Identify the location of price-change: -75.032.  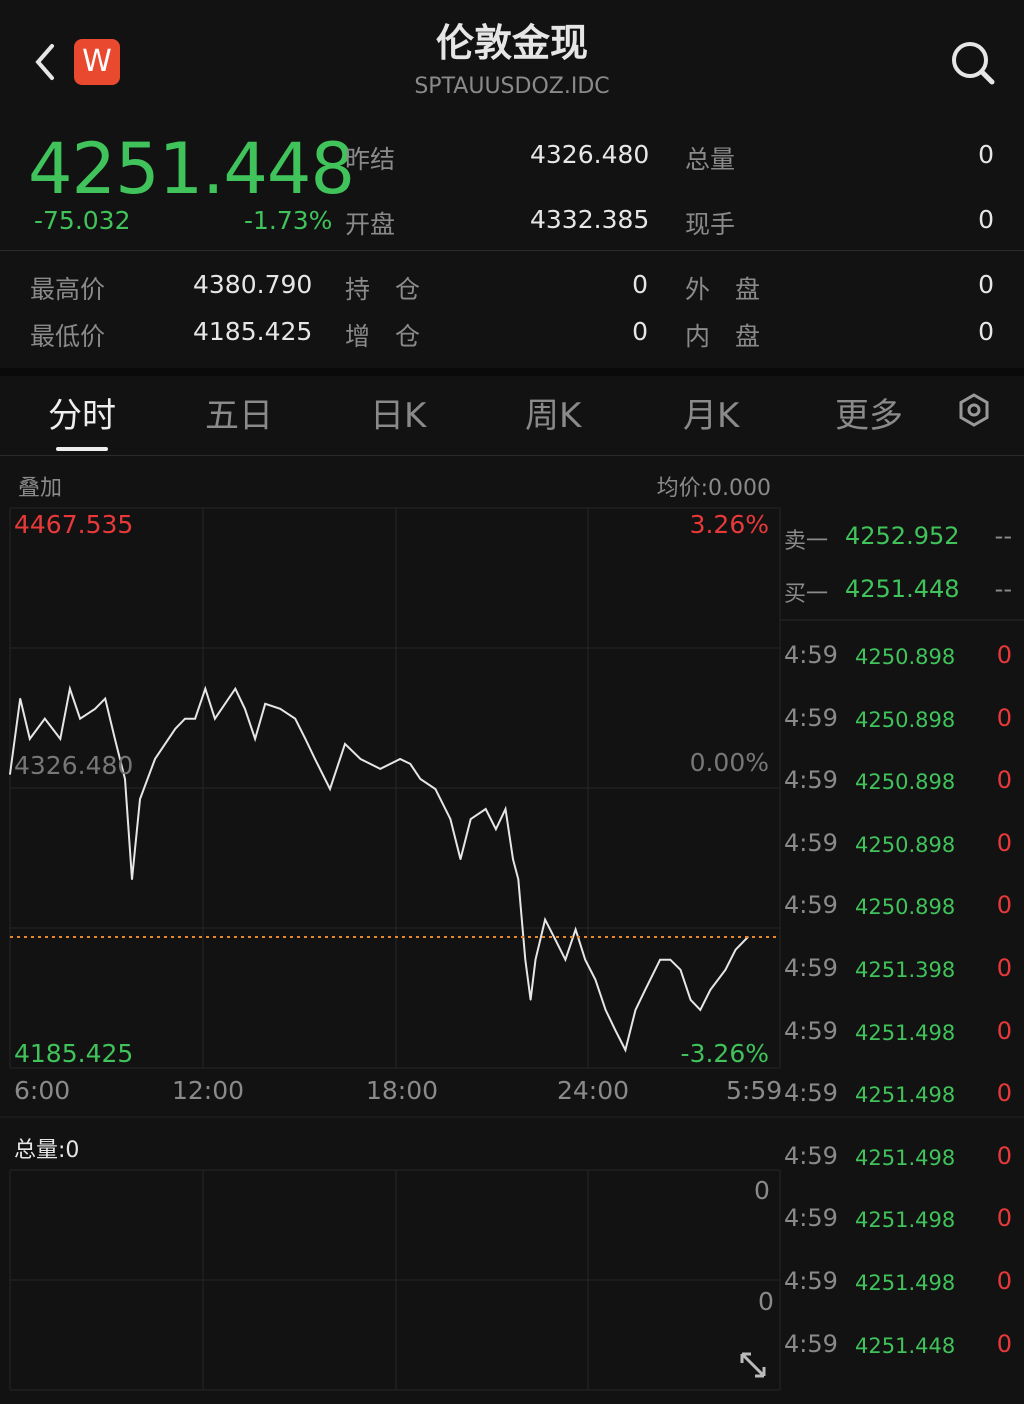
(82, 220).